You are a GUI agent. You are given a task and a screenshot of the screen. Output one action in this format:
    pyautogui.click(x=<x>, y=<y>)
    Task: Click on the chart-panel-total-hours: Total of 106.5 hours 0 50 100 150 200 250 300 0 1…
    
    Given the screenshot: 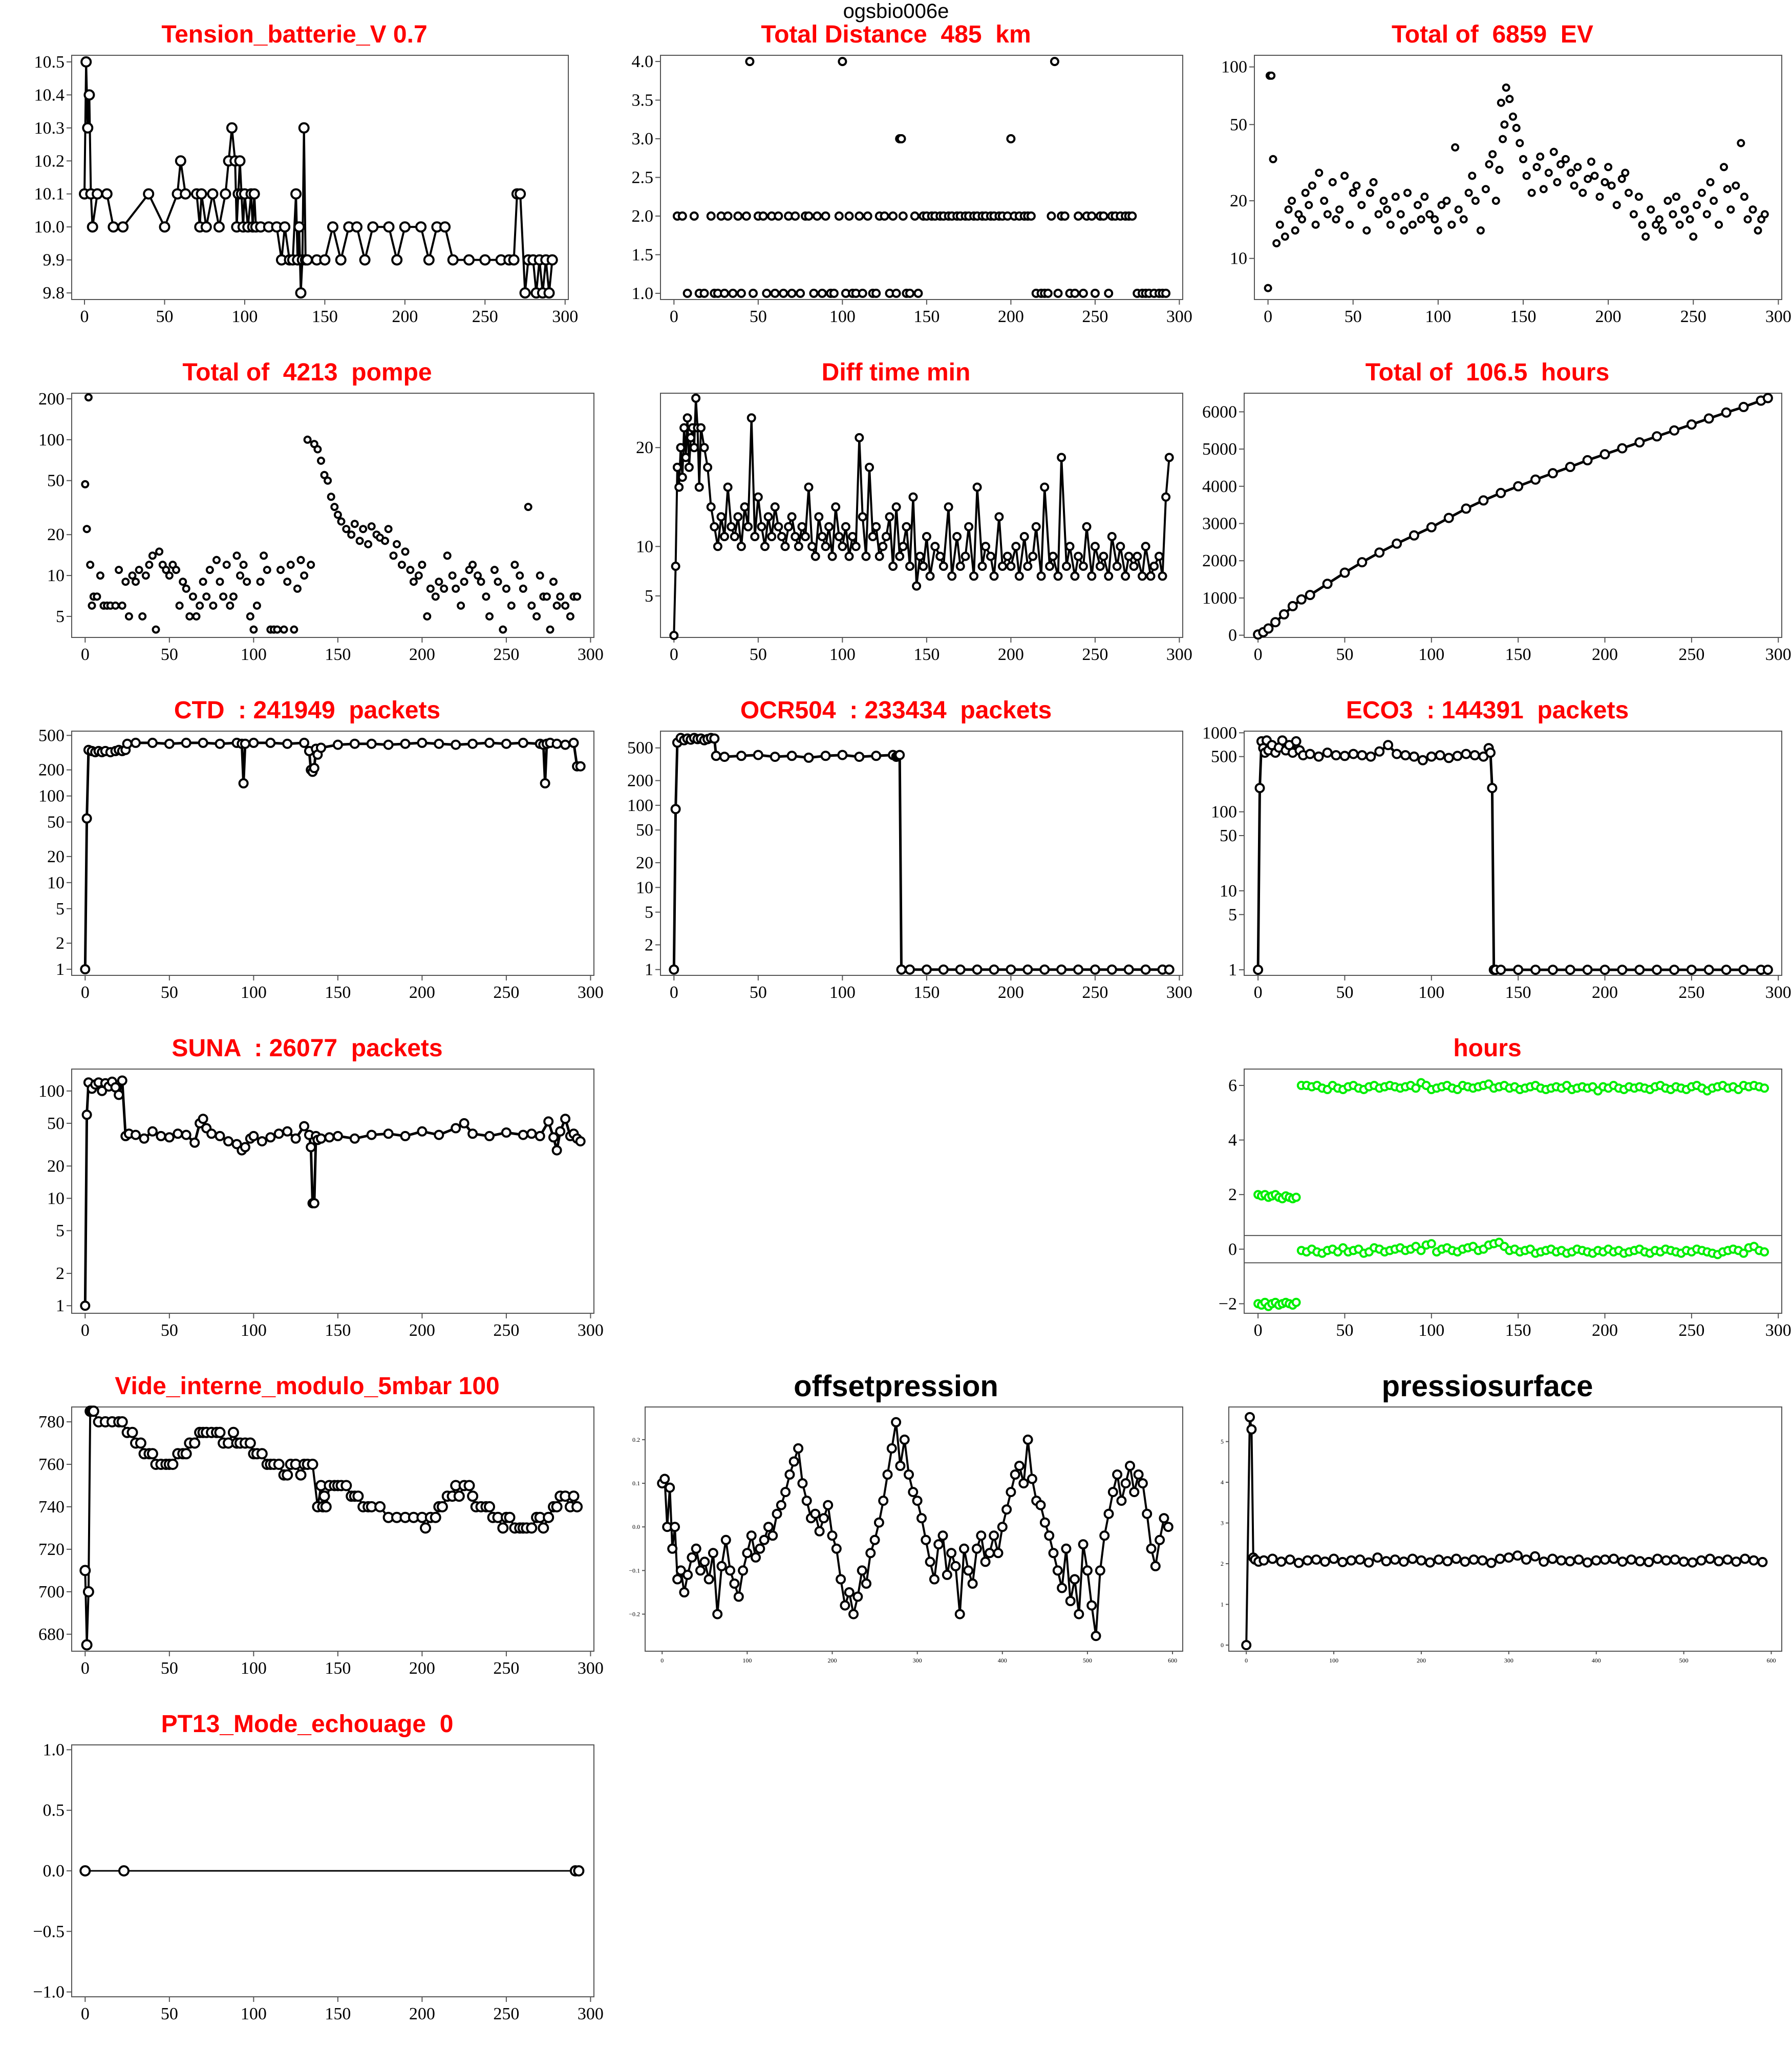 What is the action you would take?
    pyautogui.click(x=1489, y=515)
    